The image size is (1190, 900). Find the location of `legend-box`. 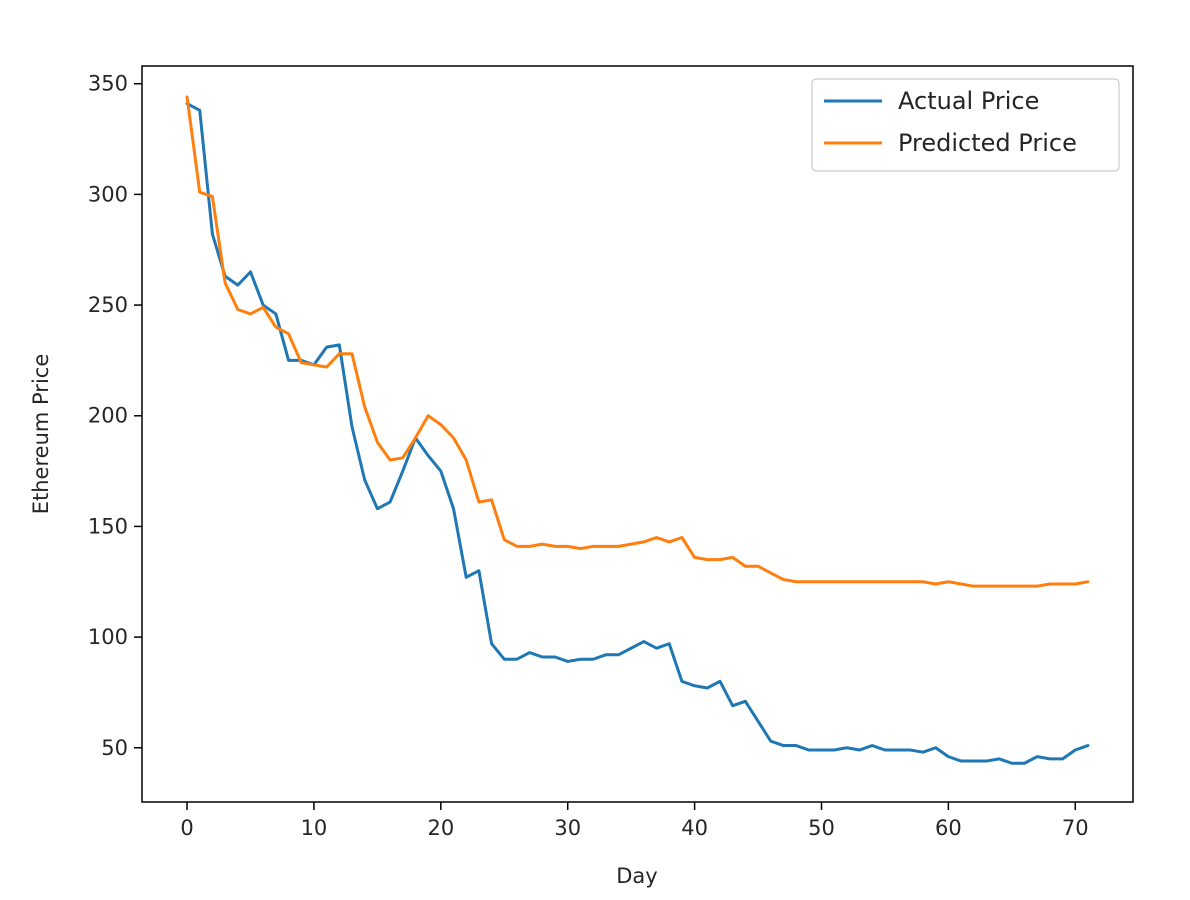

legend-box is located at coordinates (965, 125).